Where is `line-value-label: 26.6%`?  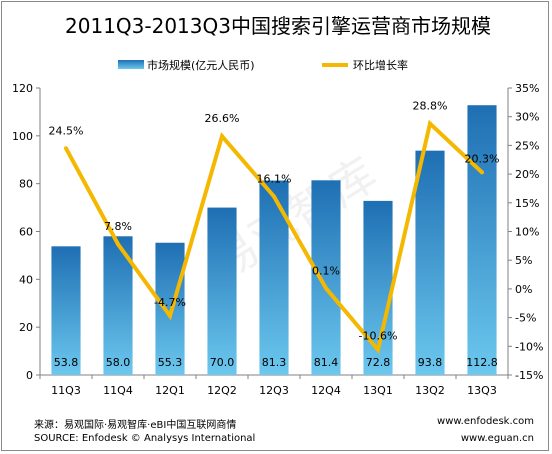 line-value-label: 26.6% is located at coordinates (222, 118).